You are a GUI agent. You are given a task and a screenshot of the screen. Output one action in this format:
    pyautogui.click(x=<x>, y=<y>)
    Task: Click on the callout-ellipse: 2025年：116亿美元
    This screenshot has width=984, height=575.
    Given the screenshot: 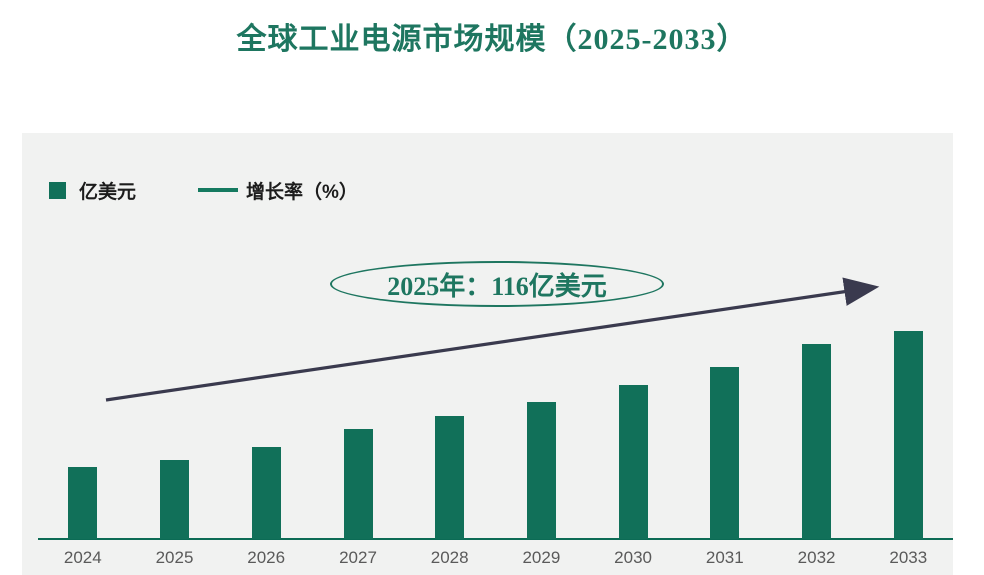 What is the action you would take?
    pyautogui.click(x=497, y=284)
    